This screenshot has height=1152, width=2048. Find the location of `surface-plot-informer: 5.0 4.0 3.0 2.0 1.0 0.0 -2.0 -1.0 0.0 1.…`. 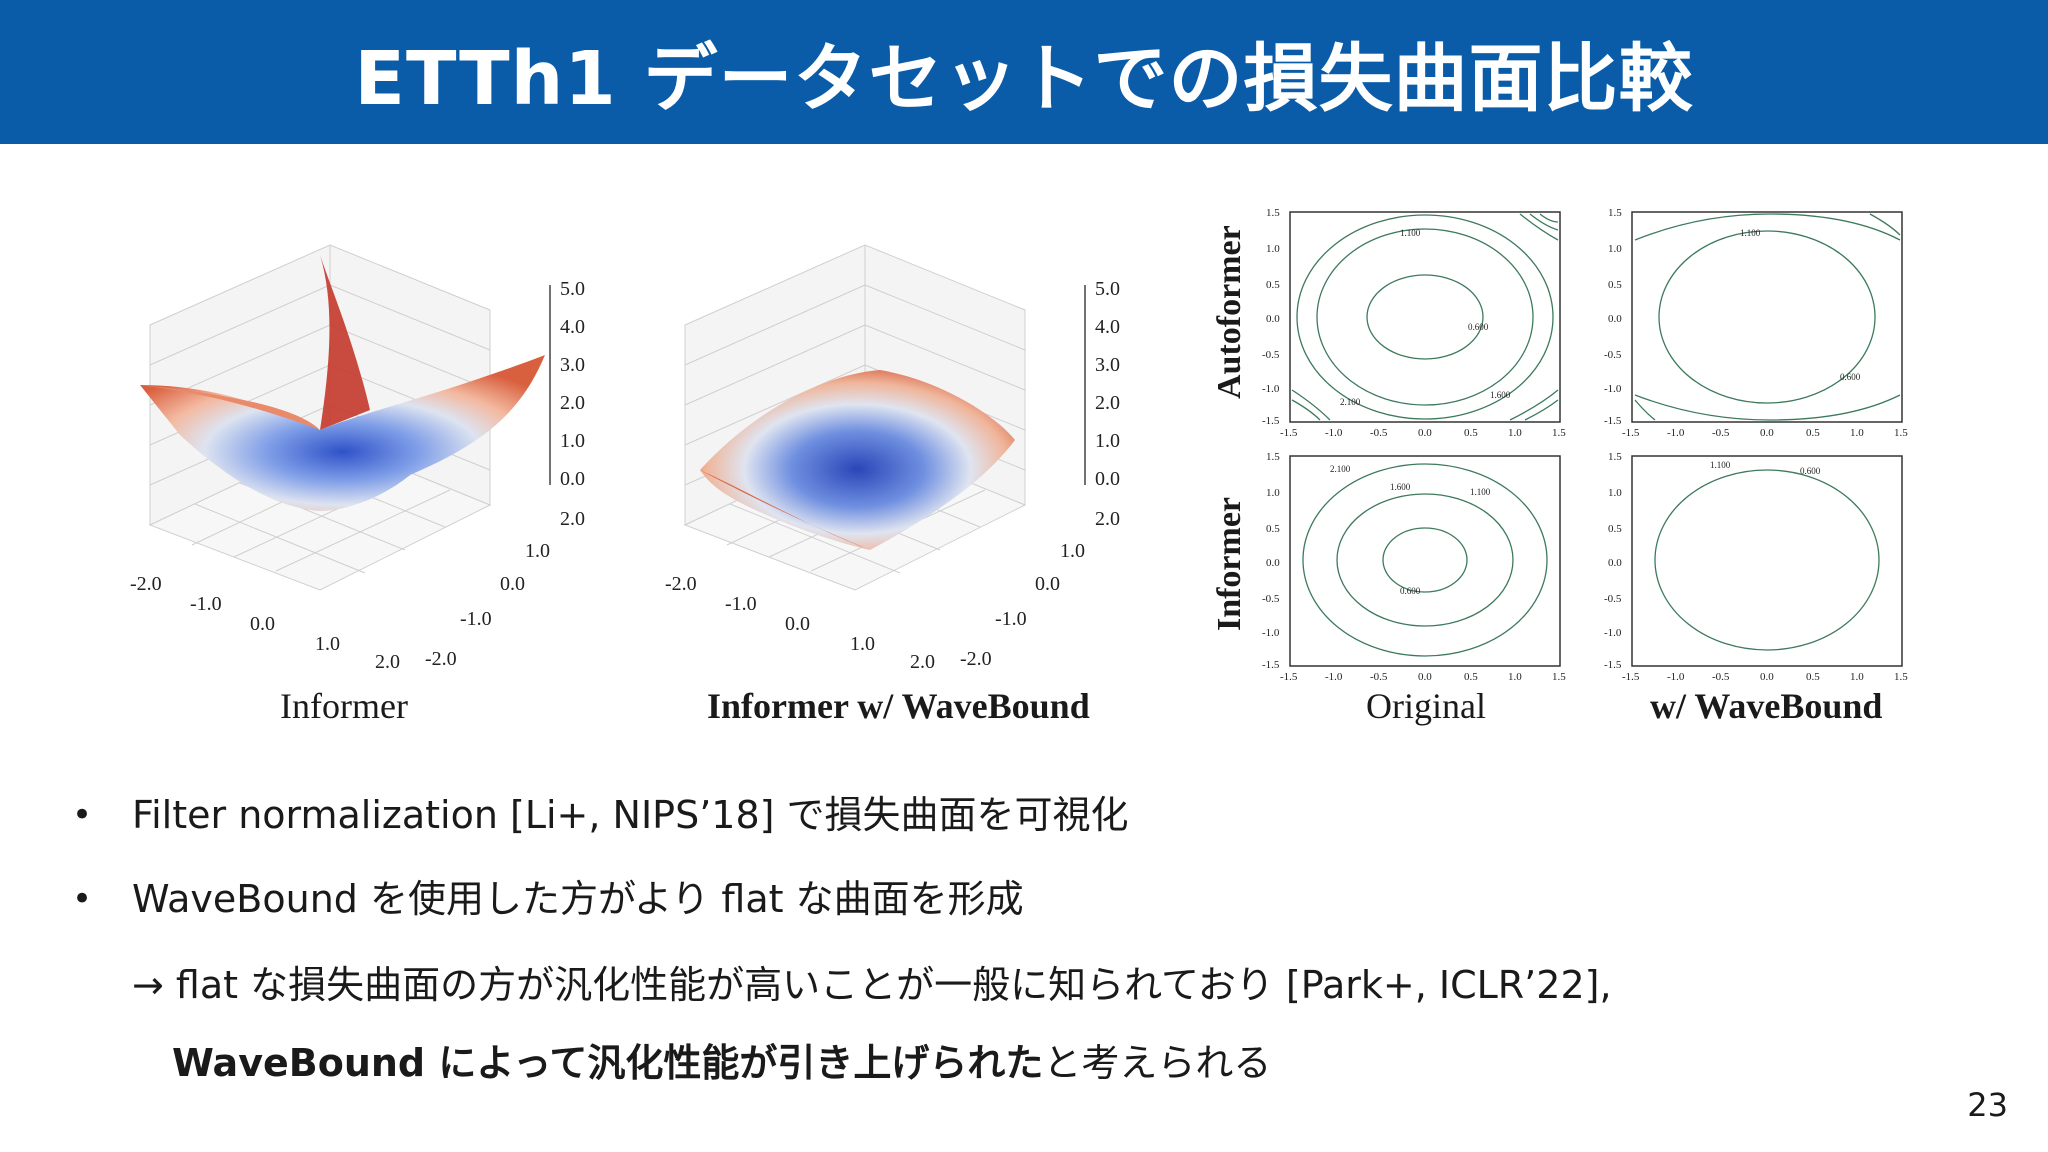

surface-plot-informer: 5.0 4.0 3.0 2.0 1.0 0.0 -2.0 -1.0 0.0 1.… is located at coordinates (357, 458).